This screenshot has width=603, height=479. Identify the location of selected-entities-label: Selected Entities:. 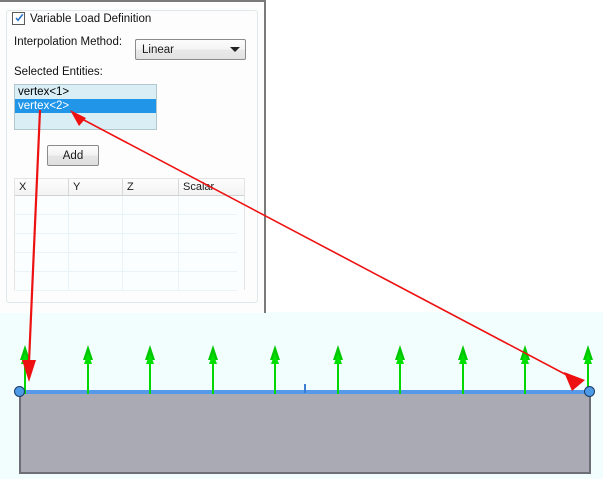
(58, 72).